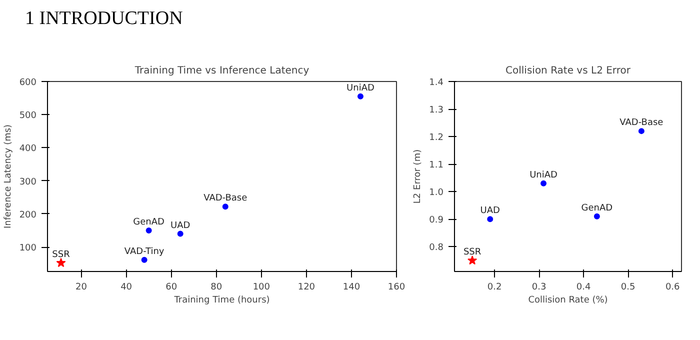 The height and width of the screenshot is (340, 700). Describe the element at coordinates (569, 71) in the screenshot. I see `chart-title: Collision Rate vs L2 Error` at that location.